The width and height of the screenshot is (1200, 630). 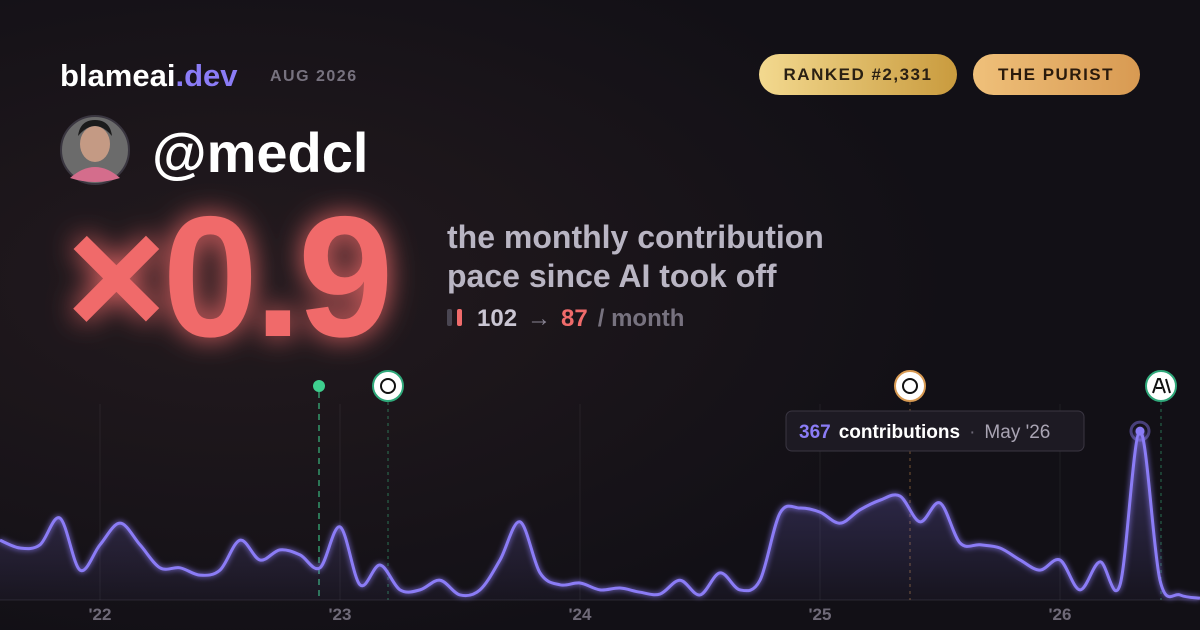 I want to click on after: 87, so click(x=574, y=318).